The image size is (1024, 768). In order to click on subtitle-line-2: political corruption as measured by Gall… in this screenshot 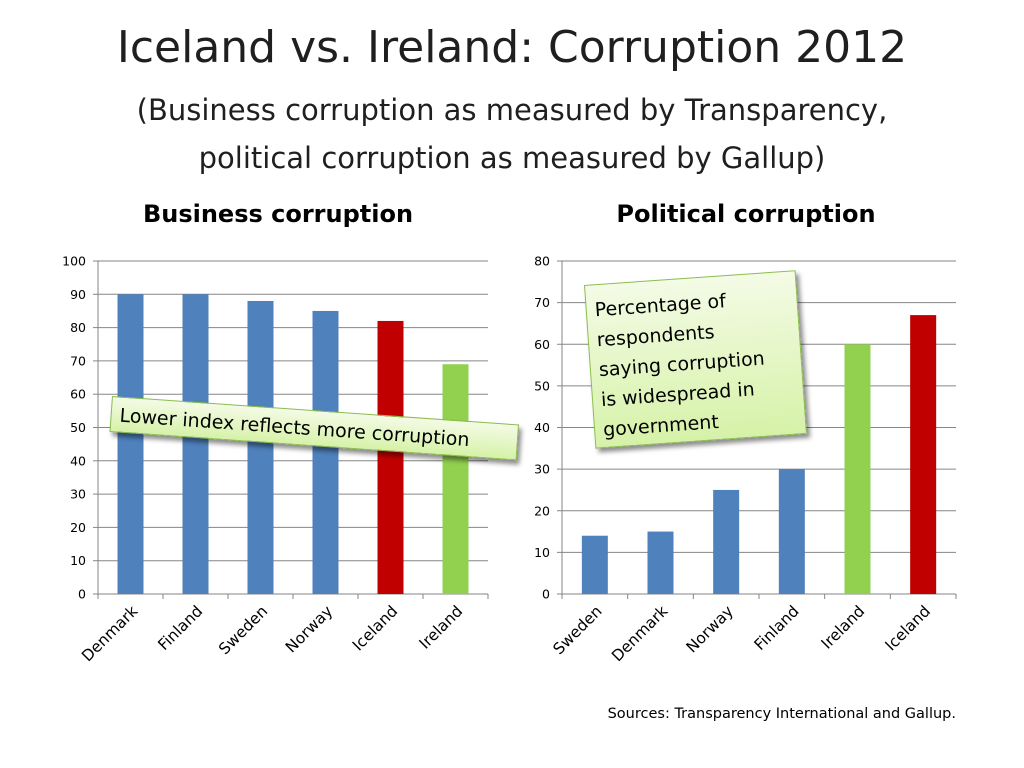, I will do `click(512, 158)`.